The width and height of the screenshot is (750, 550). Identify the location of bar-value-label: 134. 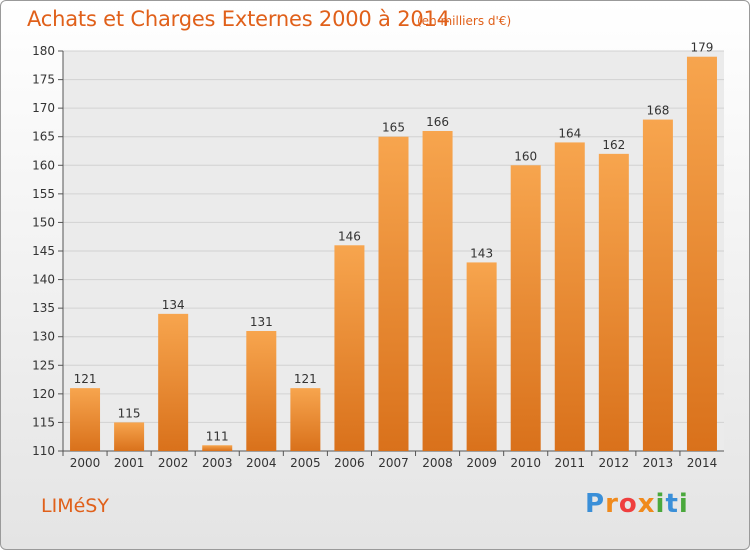
(173, 305).